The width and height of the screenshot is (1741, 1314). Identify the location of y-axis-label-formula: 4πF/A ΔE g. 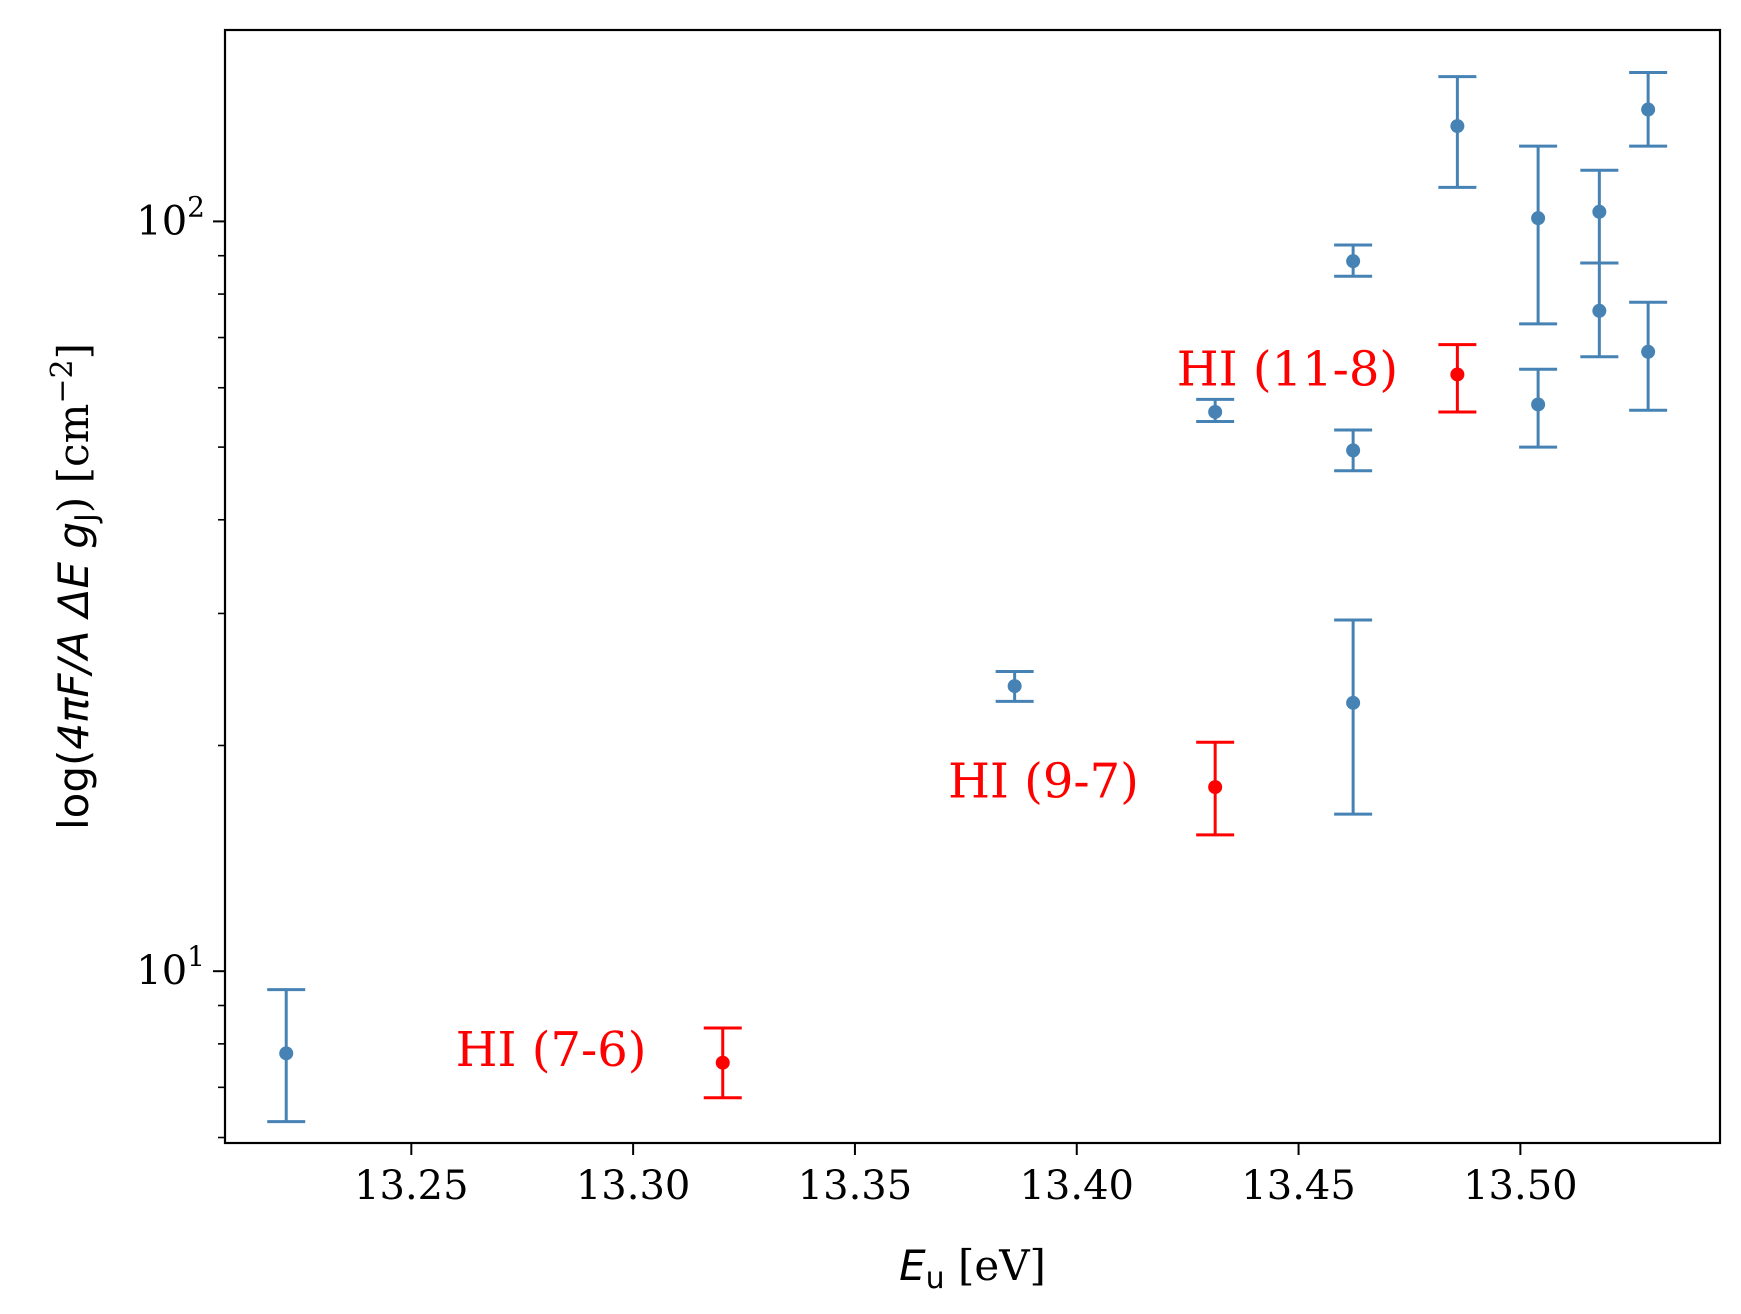
(73, 636).